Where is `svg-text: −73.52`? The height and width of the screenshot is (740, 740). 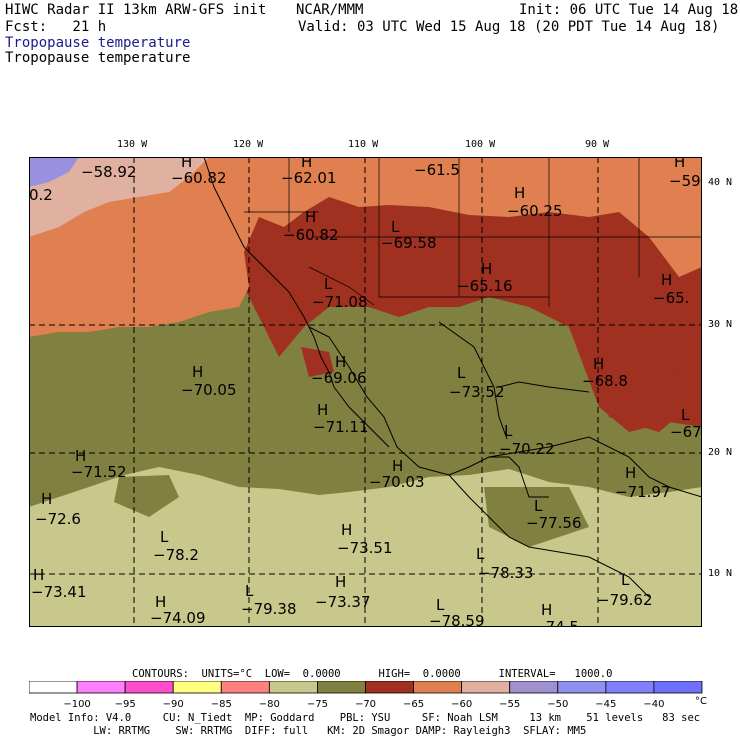 svg-text: −73.52 is located at coordinates (477, 392).